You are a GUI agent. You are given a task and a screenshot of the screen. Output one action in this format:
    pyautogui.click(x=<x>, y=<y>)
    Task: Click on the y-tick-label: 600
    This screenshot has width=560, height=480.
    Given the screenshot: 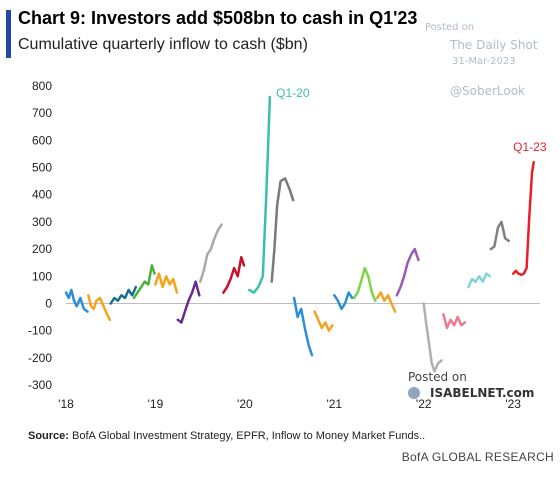 What is the action you would take?
    pyautogui.click(x=42, y=140)
    